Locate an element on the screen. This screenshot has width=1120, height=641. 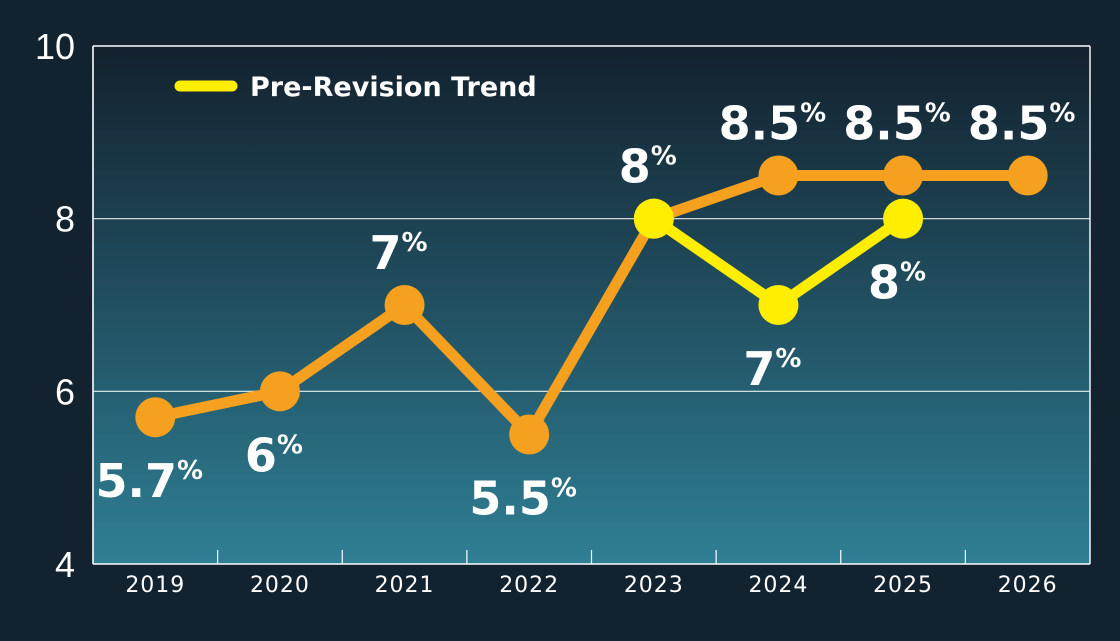
data-point-0-2019 is located at coordinates (155, 417).